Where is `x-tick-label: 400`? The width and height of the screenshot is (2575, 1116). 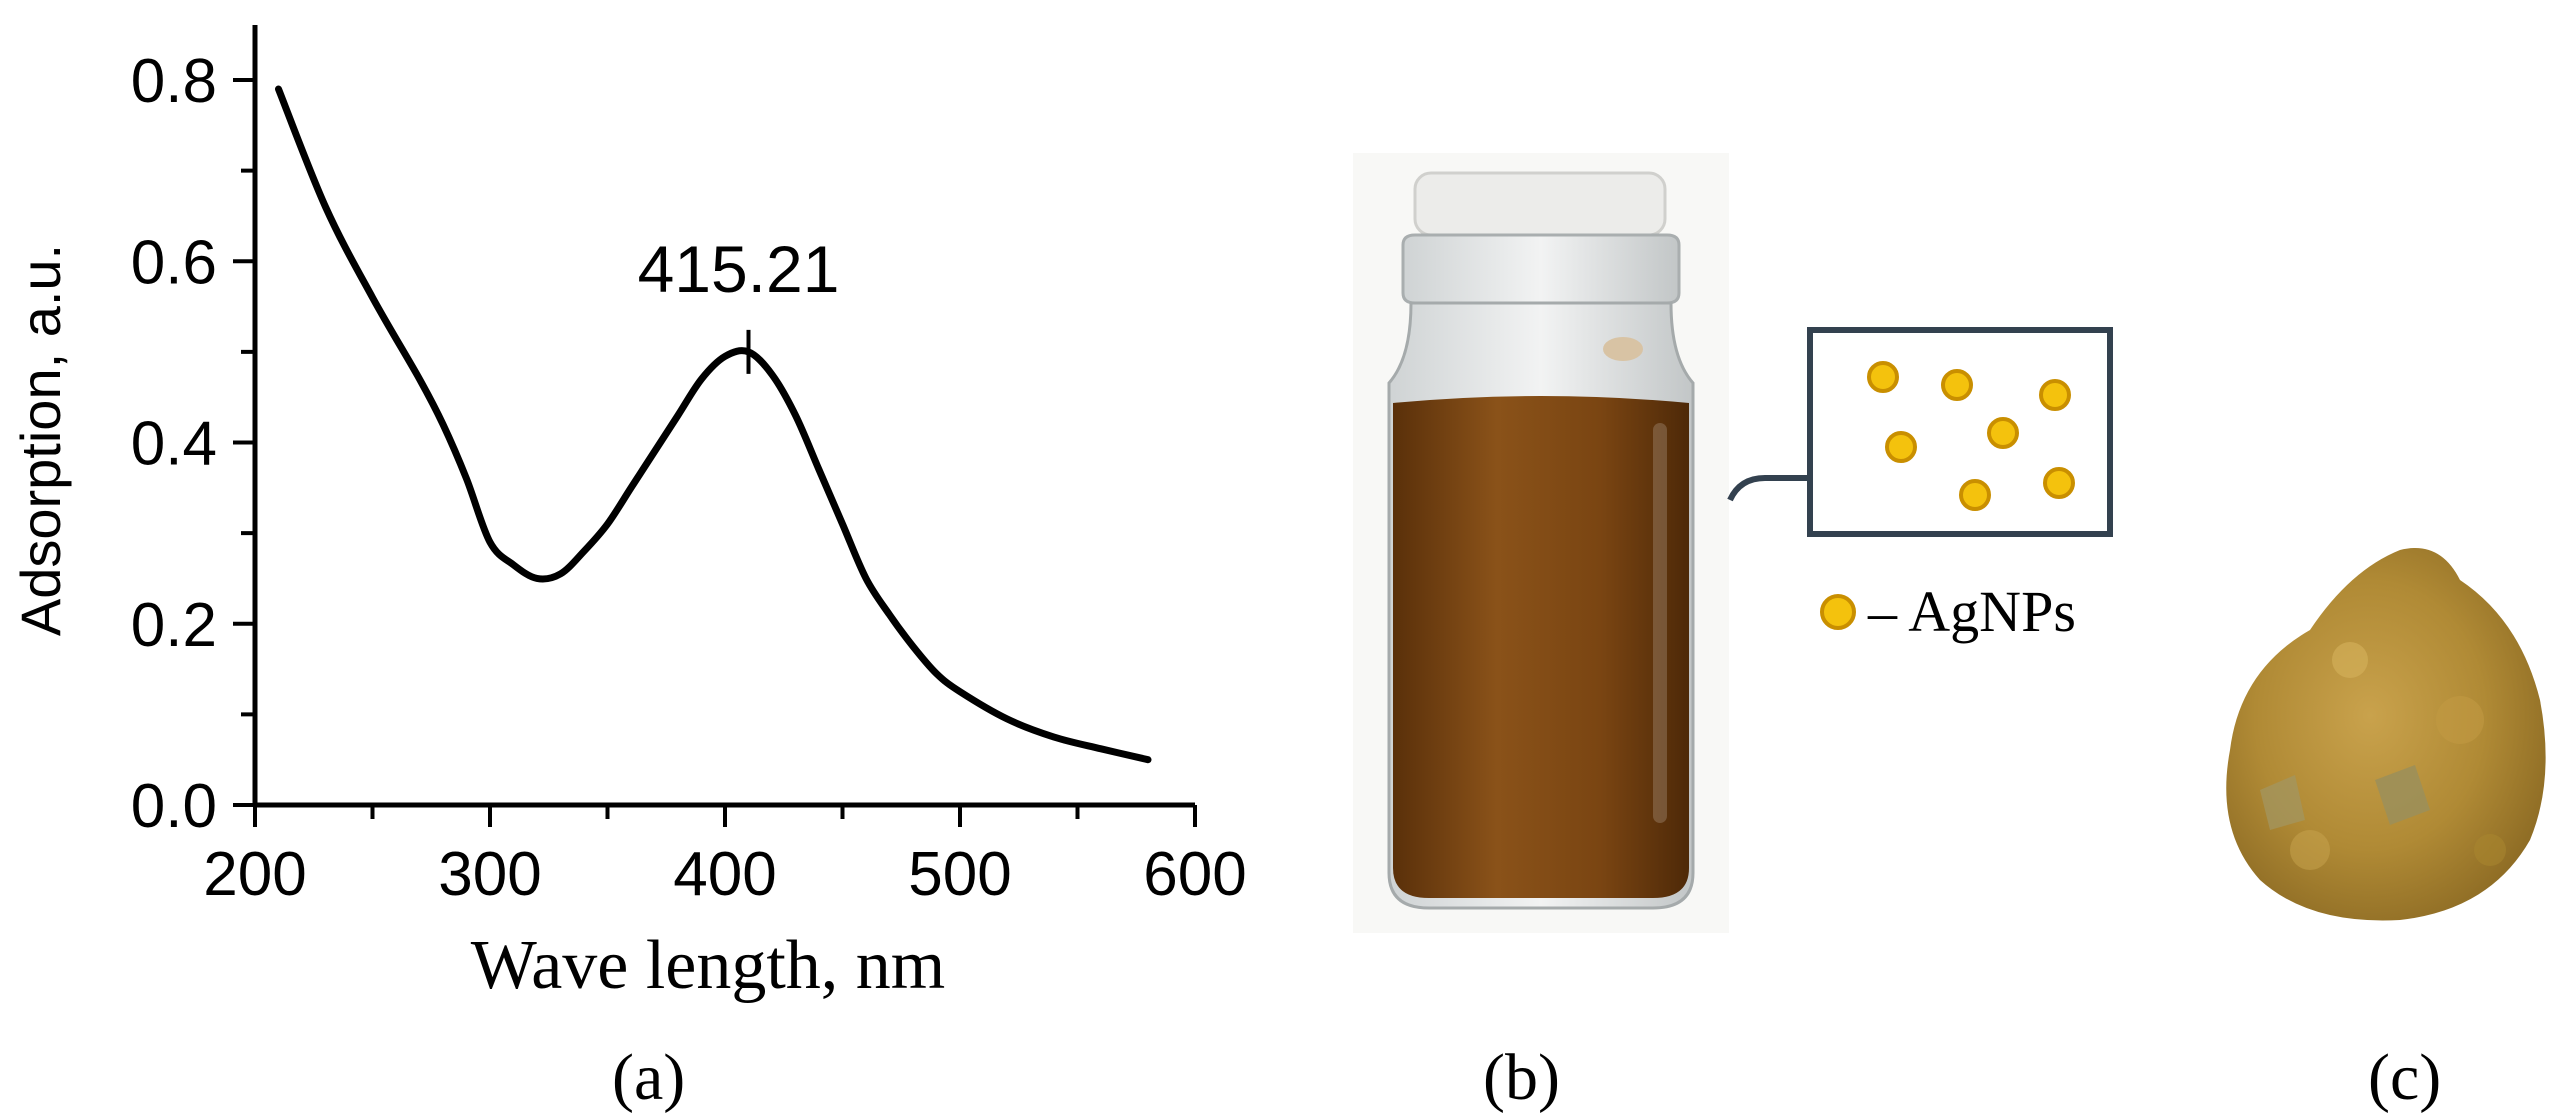 x-tick-label: 400 is located at coordinates (724, 874).